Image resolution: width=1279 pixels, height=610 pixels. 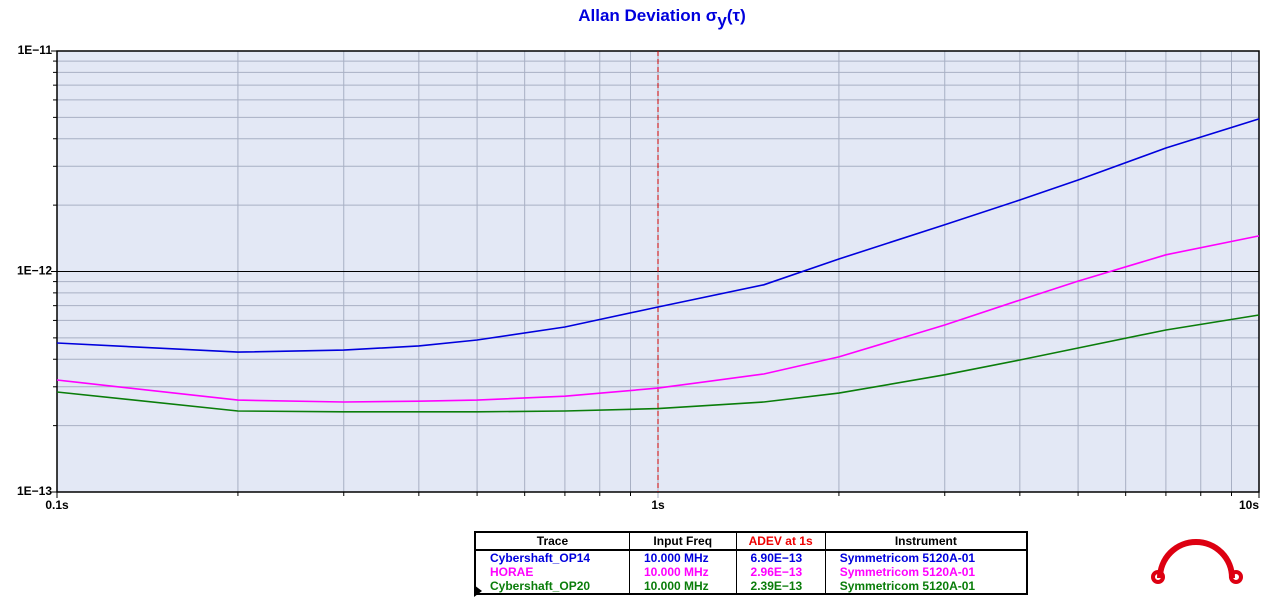 What do you see at coordinates (512, 572) in the screenshot?
I see `table-cell: HORAE` at bounding box center [512, 572].